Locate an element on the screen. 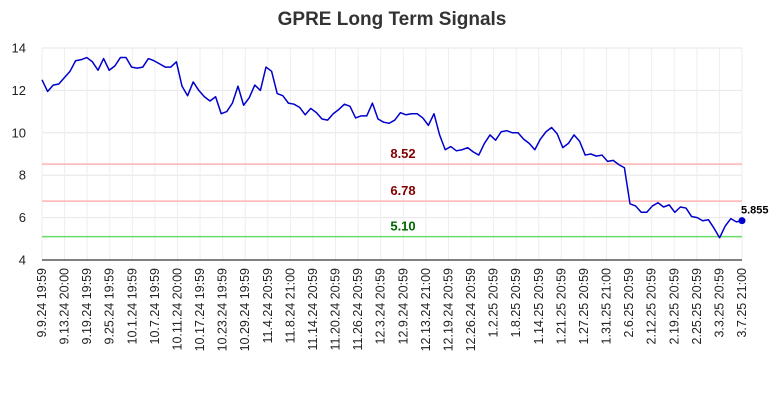 The height and width of the screenshot is (400, 784). level-label: 8.52 is located at coordinates (402, 153).